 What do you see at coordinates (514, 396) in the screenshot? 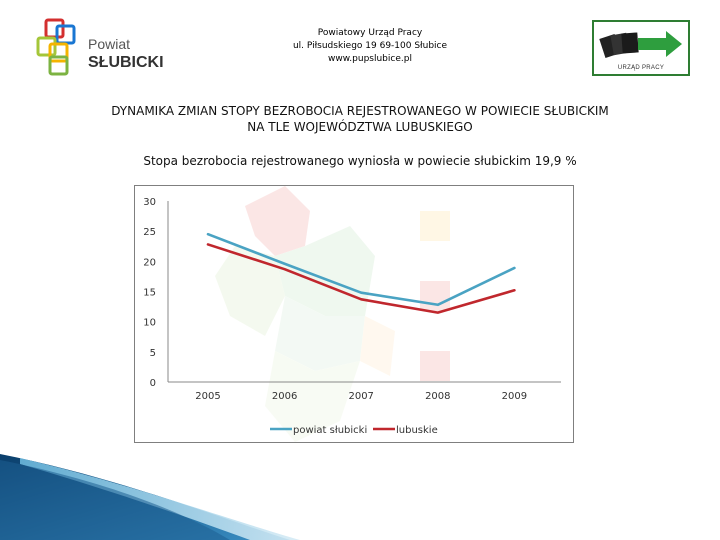
I see `x-tick-label: 2009` at bounding box center [514, 396].